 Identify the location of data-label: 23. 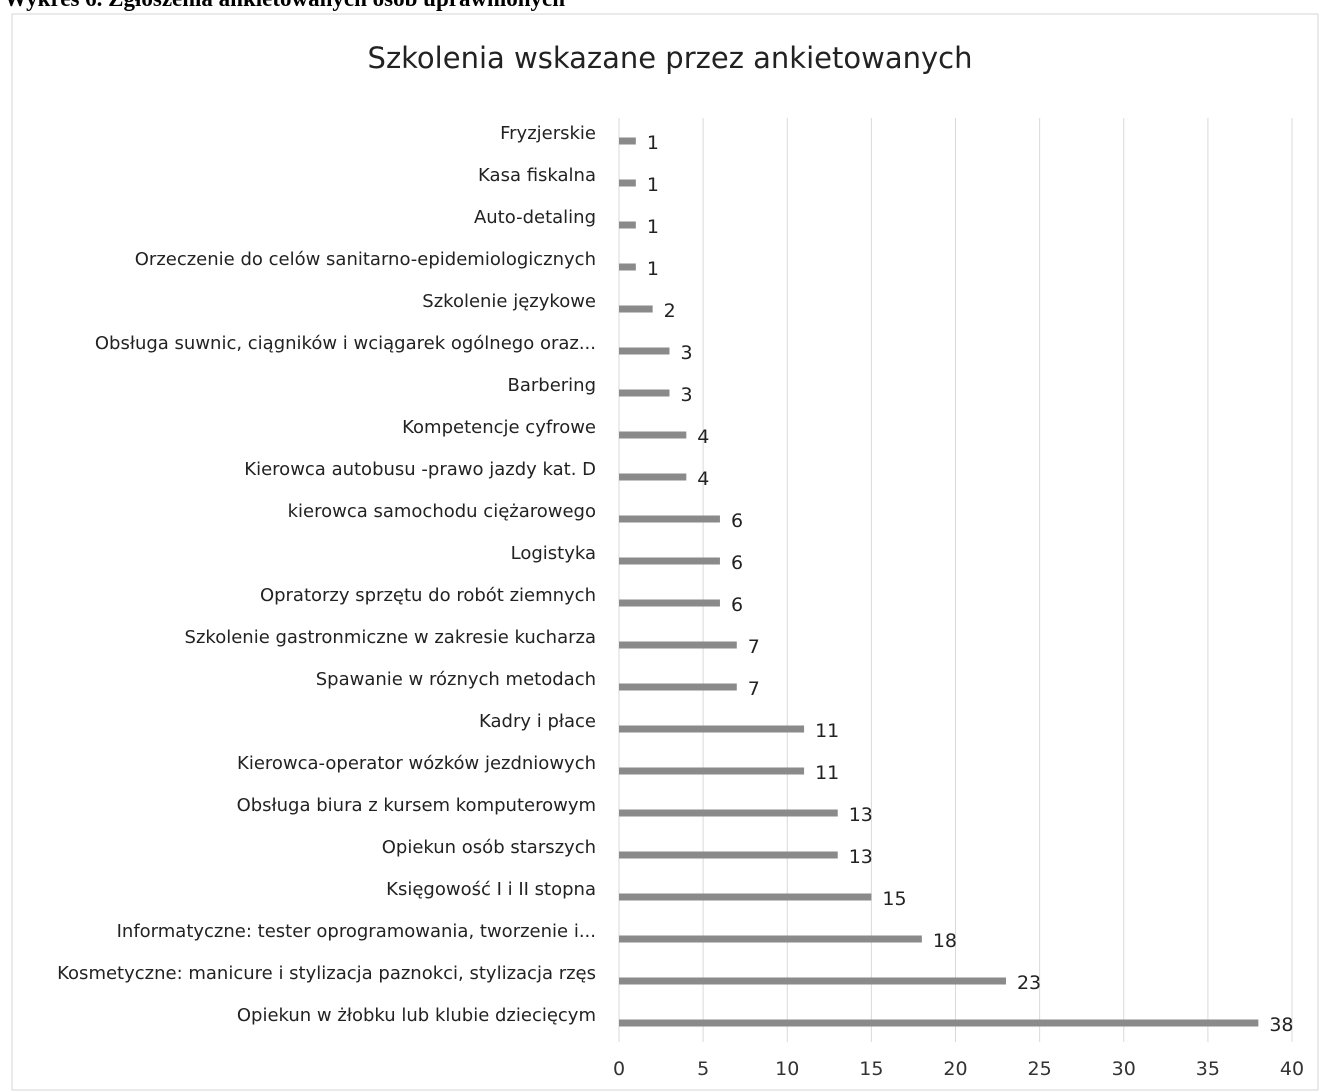
(1029, 983).